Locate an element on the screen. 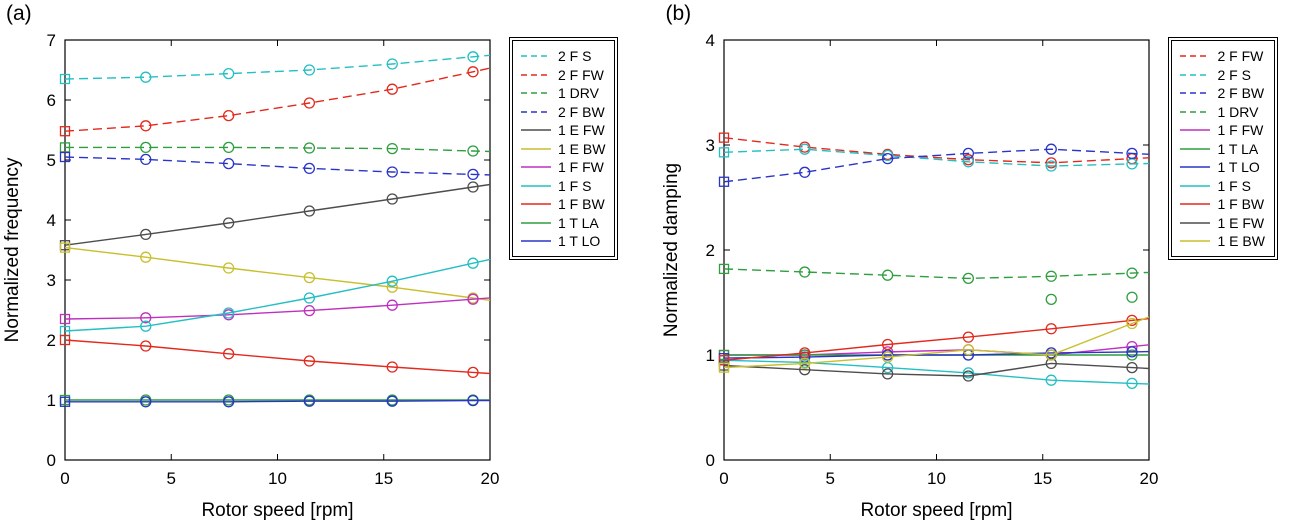 The image size is (1299, 531). x-tick-label: 20 is located at coordinates (1149, 478).